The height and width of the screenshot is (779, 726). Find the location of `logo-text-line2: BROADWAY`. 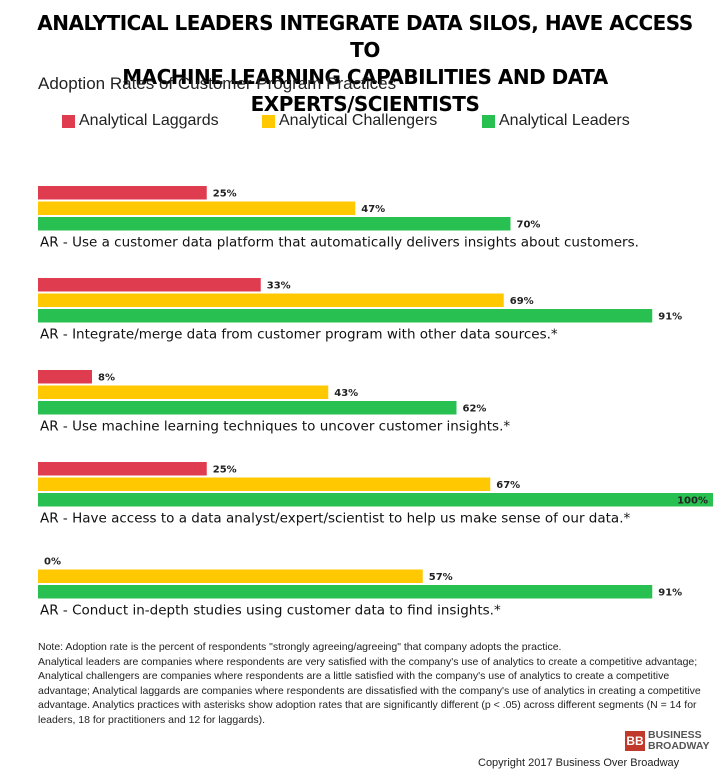

logo-text-line2: BROADWAY is located at coordinates (679, 746).